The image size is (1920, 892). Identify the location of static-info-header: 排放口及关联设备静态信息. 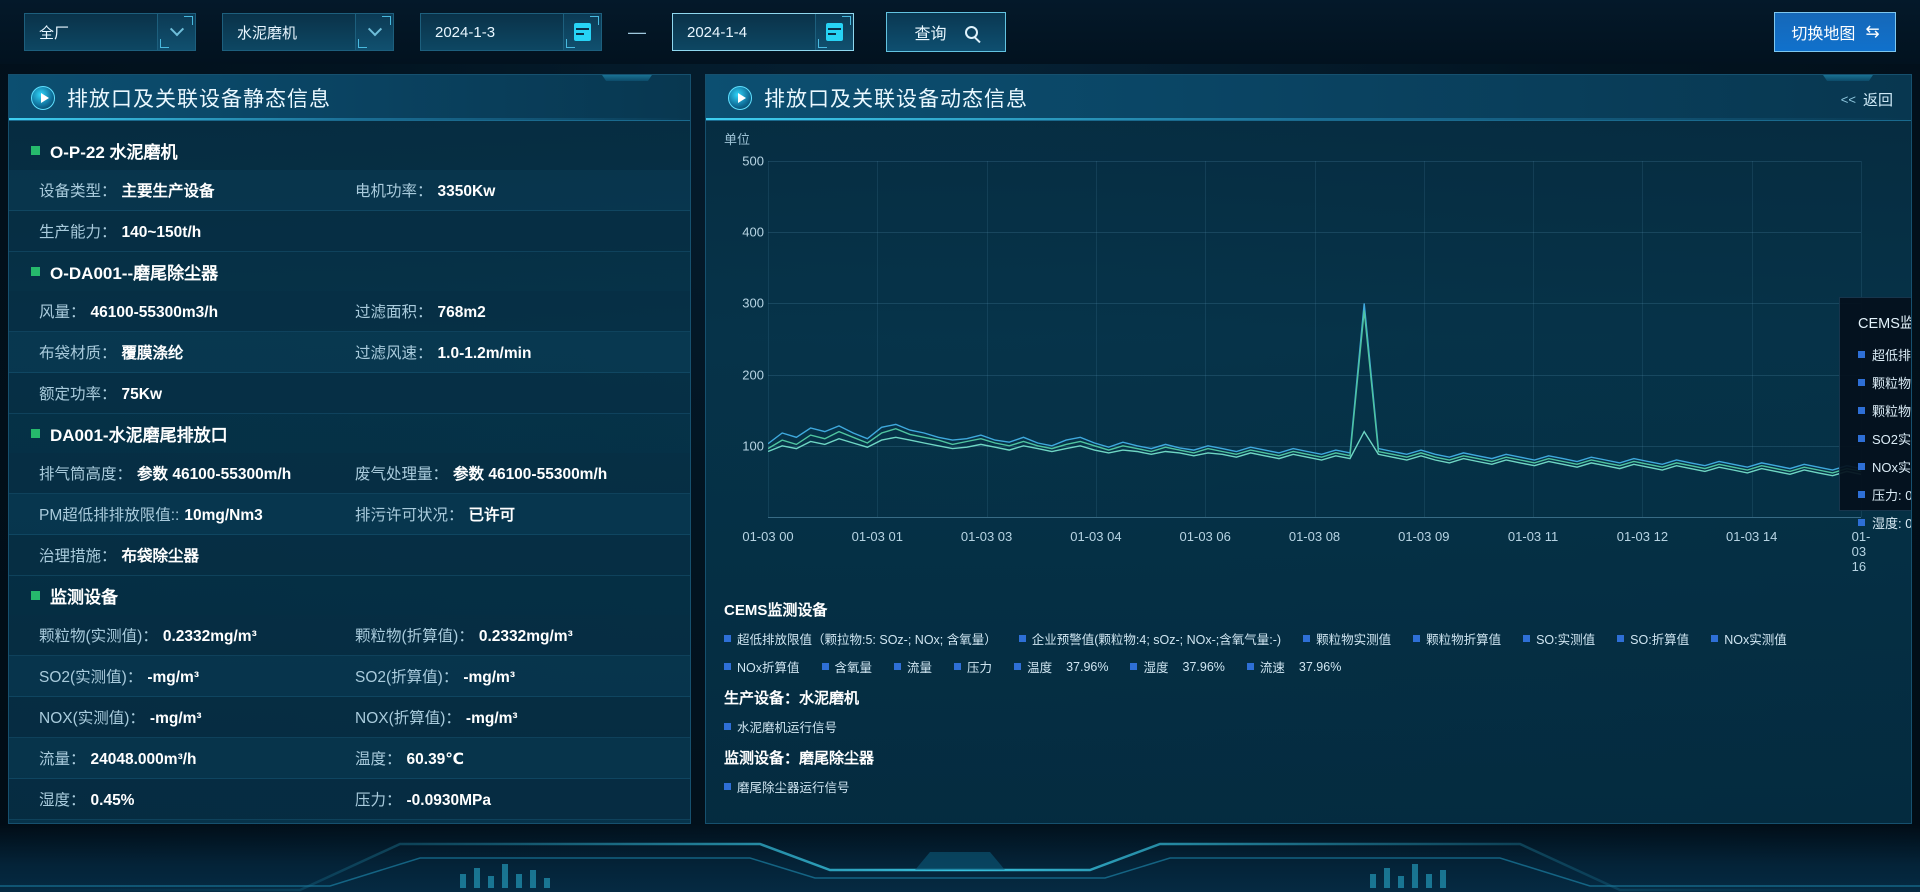
(349, 98).